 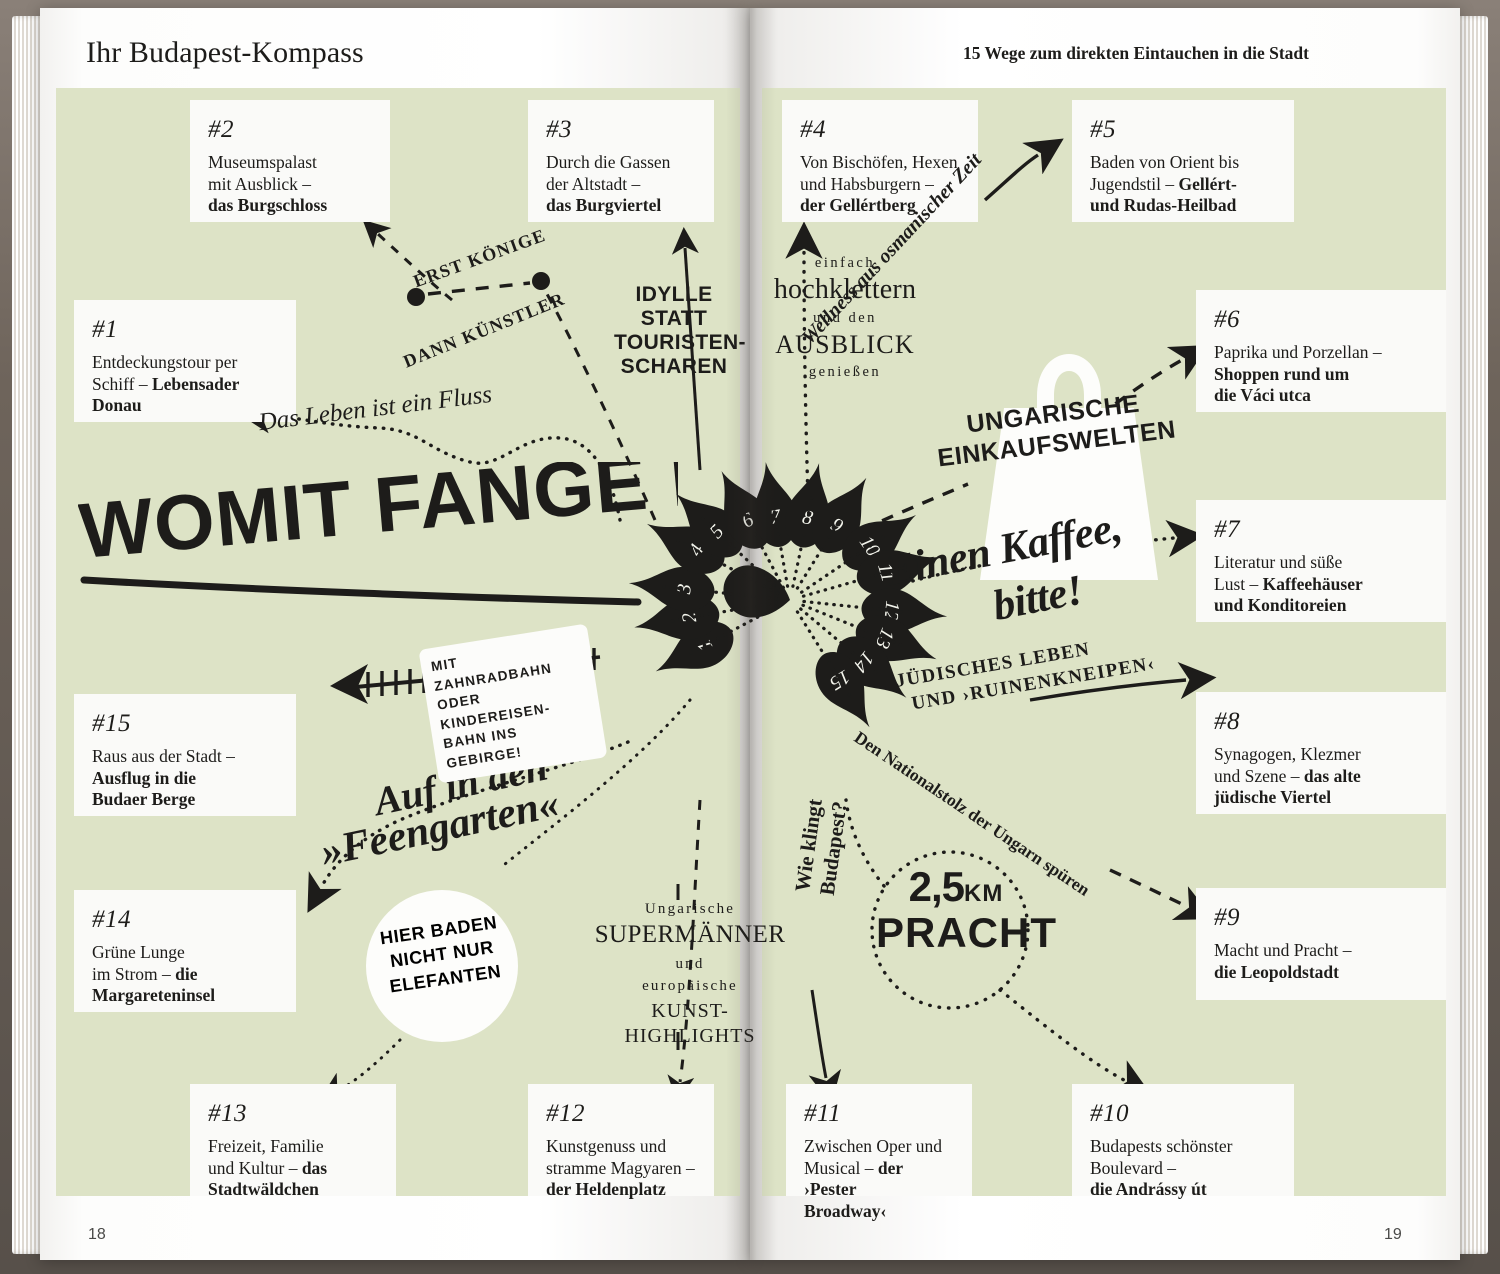 I want to click on info-box-number: #15, so click(x=111, y=723).